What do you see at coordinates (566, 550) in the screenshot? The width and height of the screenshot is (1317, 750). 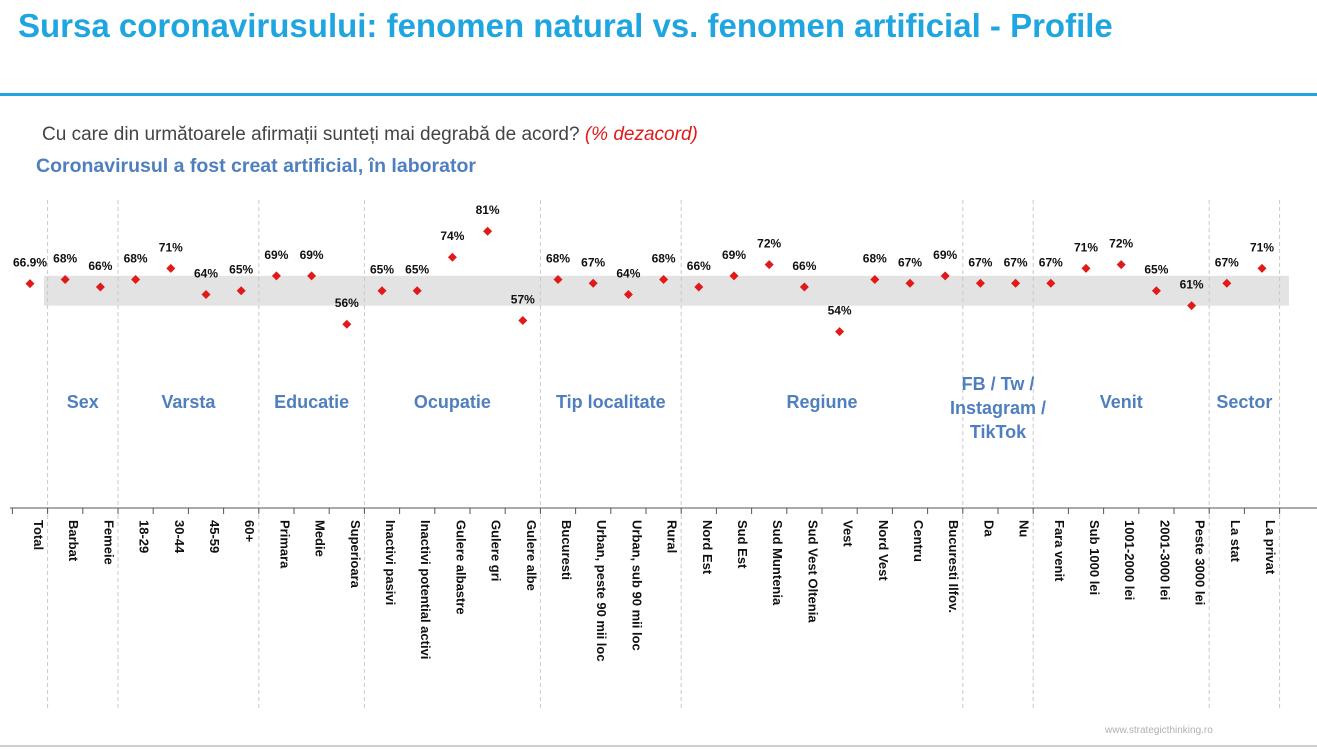 I see `category-label: Bucuresti` at bounding box center [566, 550].